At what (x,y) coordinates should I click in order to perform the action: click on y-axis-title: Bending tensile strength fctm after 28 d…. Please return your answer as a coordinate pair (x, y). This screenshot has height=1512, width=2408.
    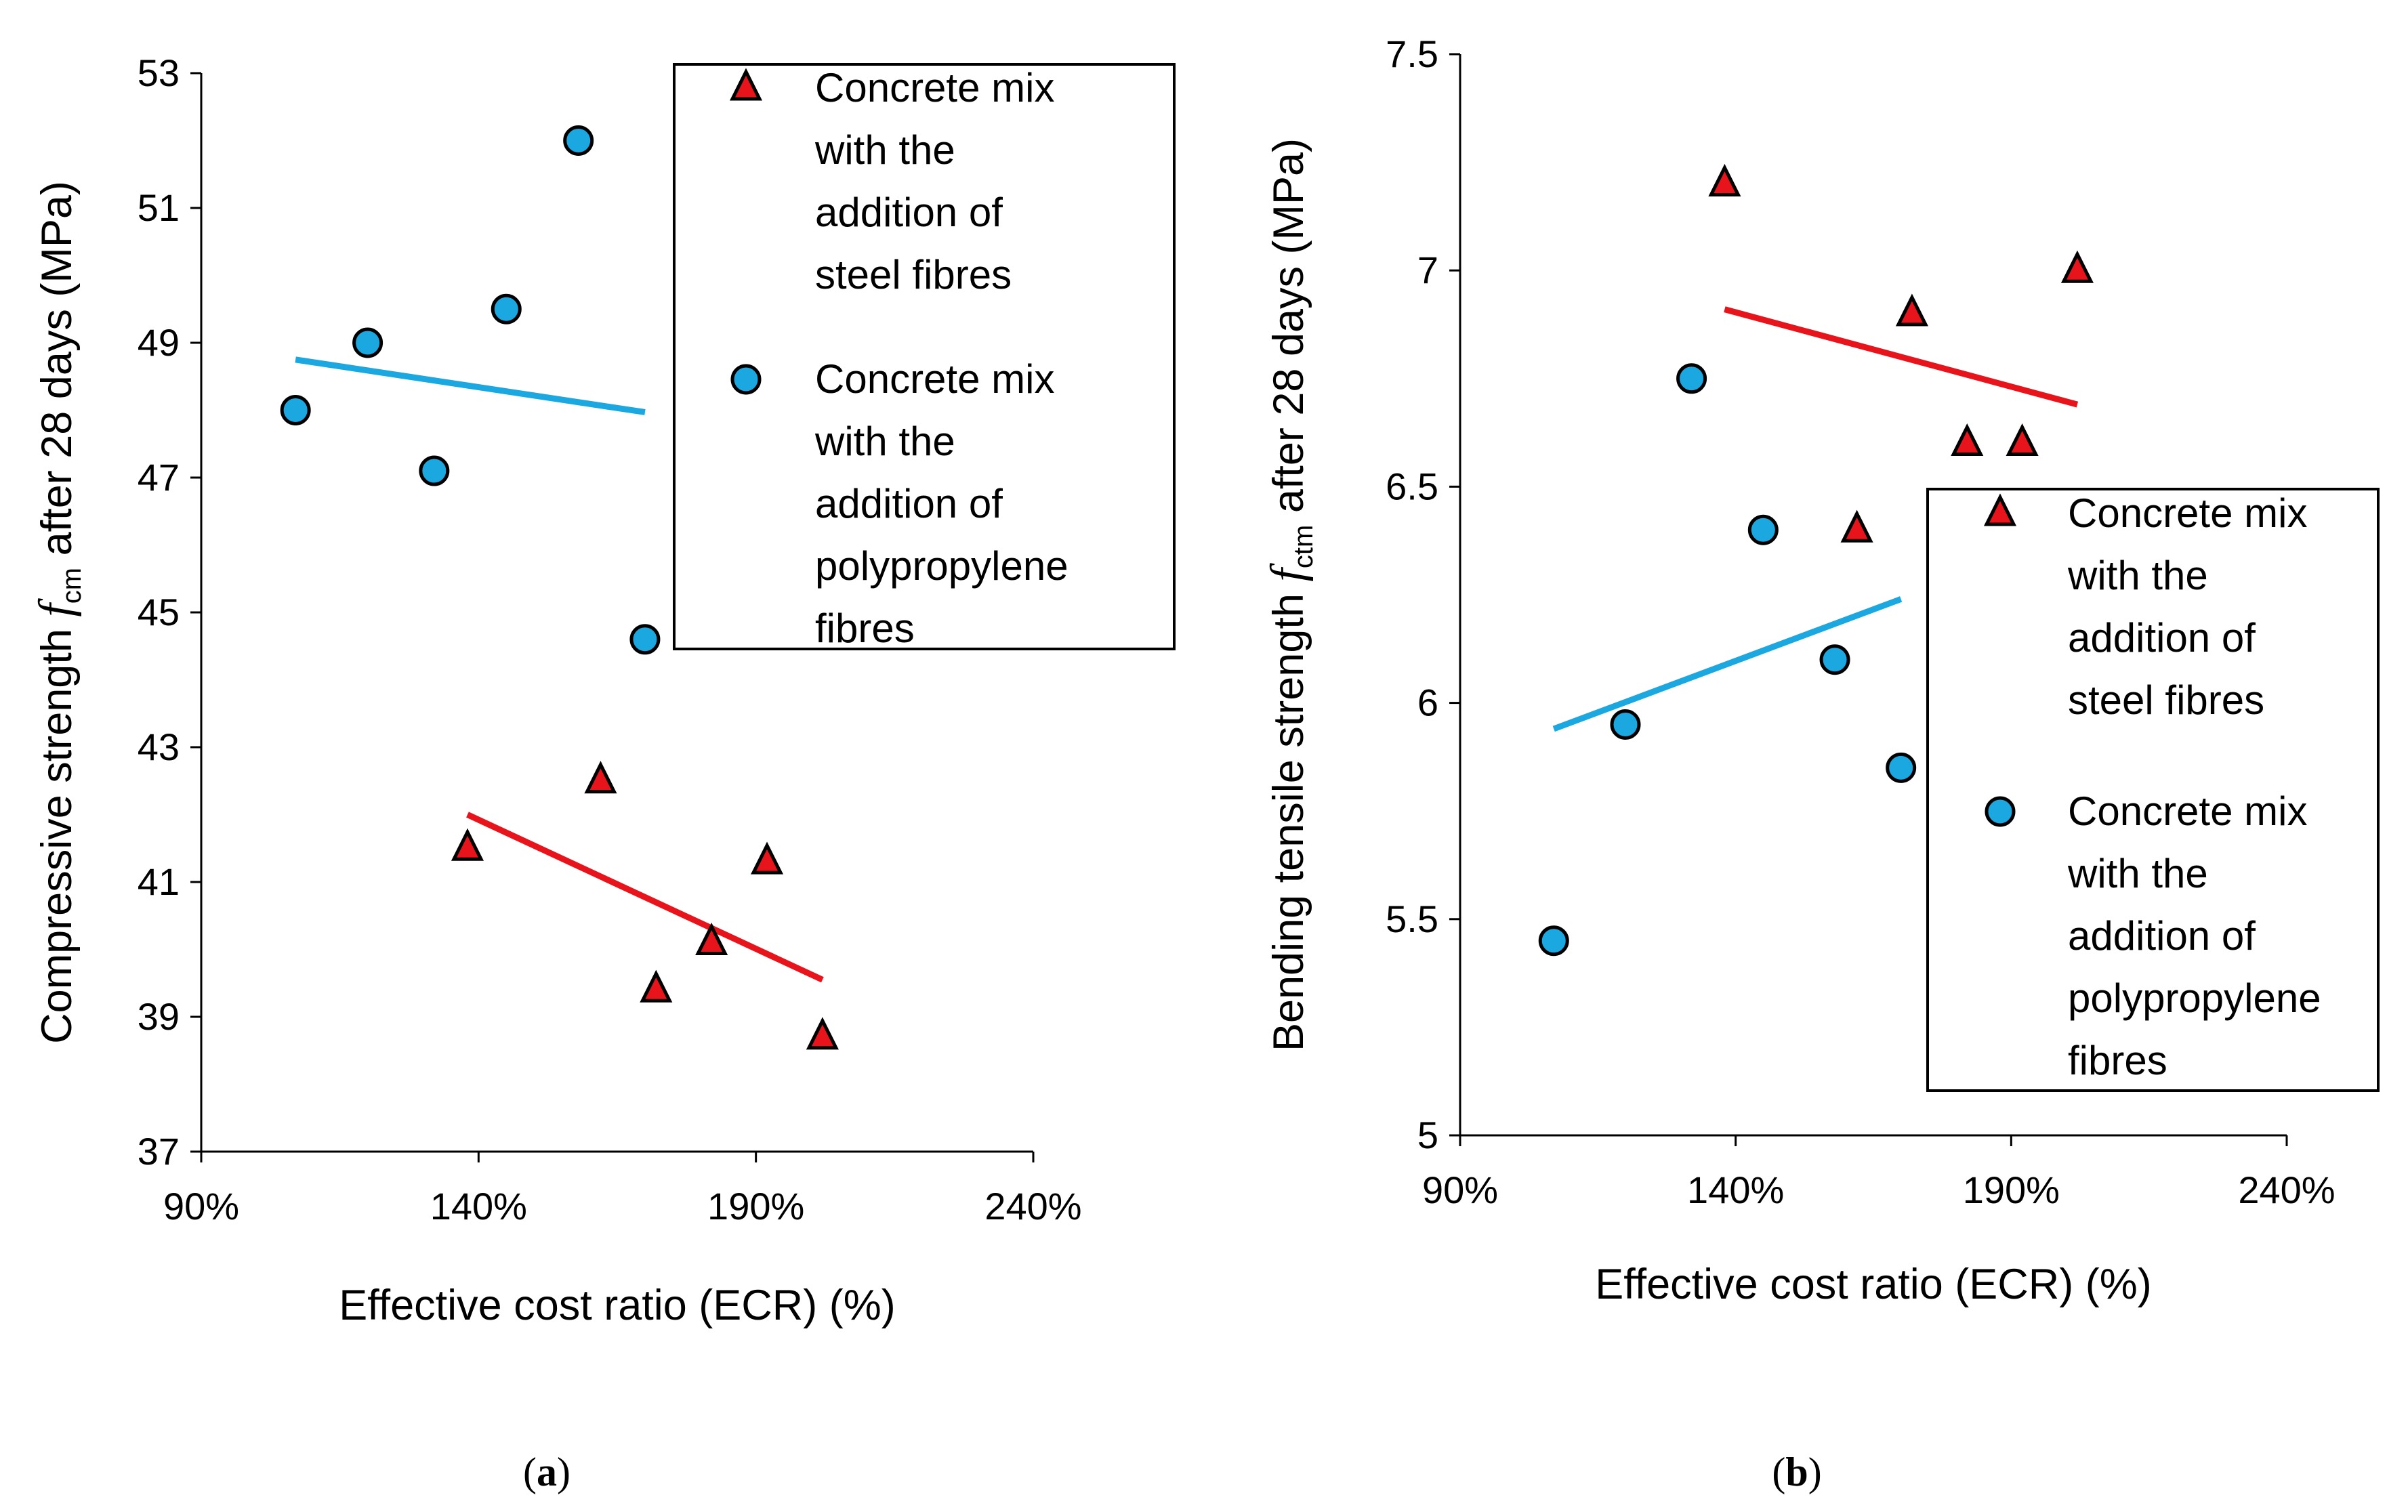
    Looking at the image, I should click on (1290, 594).